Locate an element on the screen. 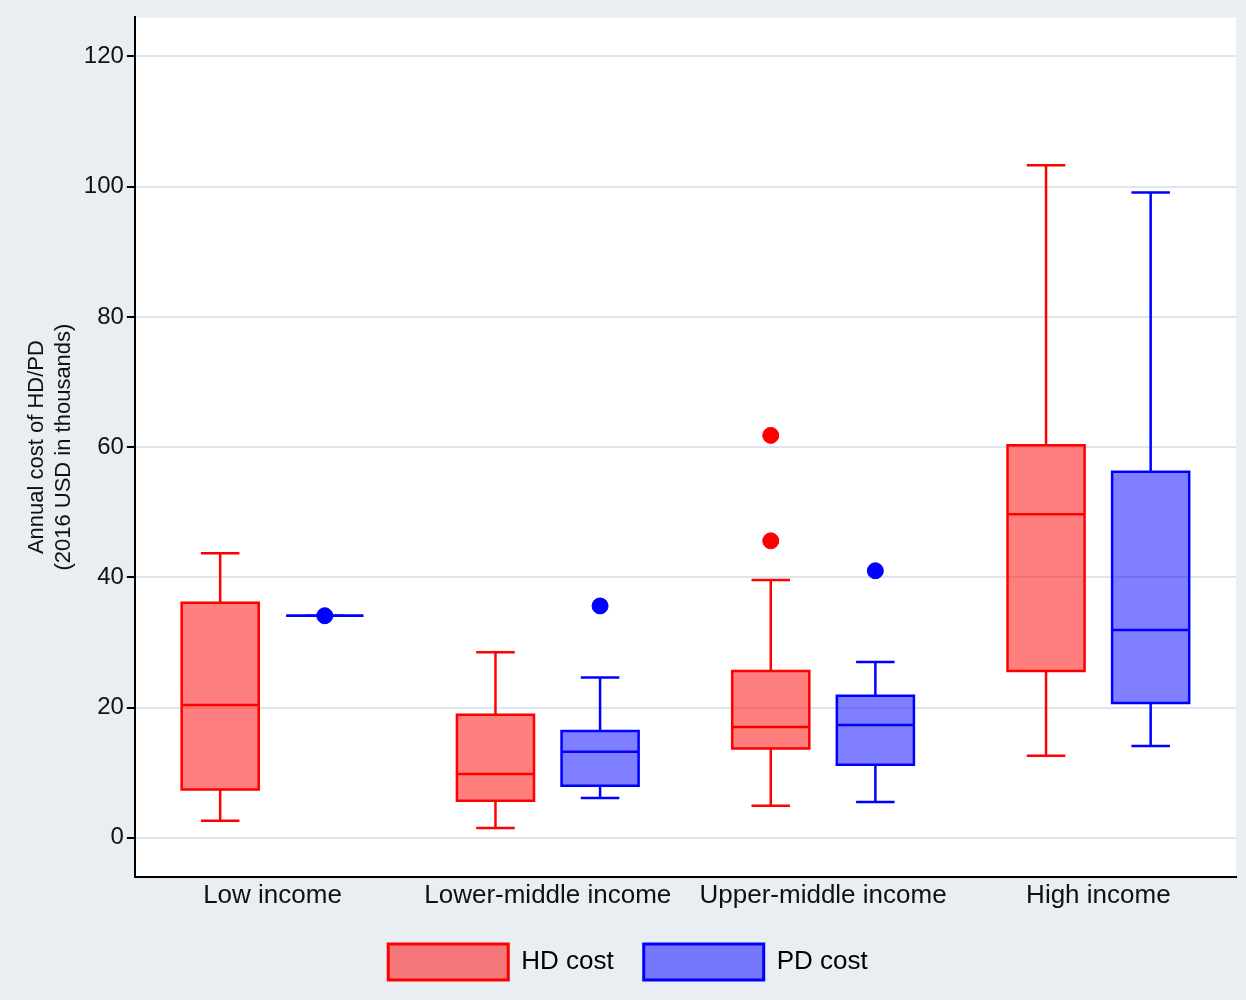 This screenshot has width=1246, height=1000. y-tick-label: 20 is located at coordinates (110, 706).